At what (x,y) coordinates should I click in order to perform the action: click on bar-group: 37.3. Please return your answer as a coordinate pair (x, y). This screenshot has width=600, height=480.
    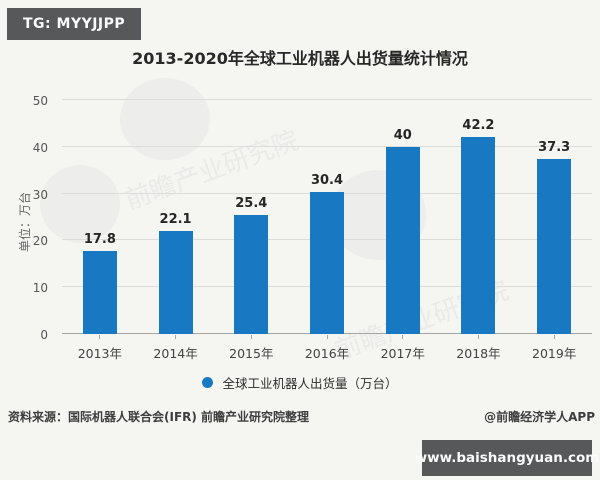
    Looking at the image, I should click on (554, 217).